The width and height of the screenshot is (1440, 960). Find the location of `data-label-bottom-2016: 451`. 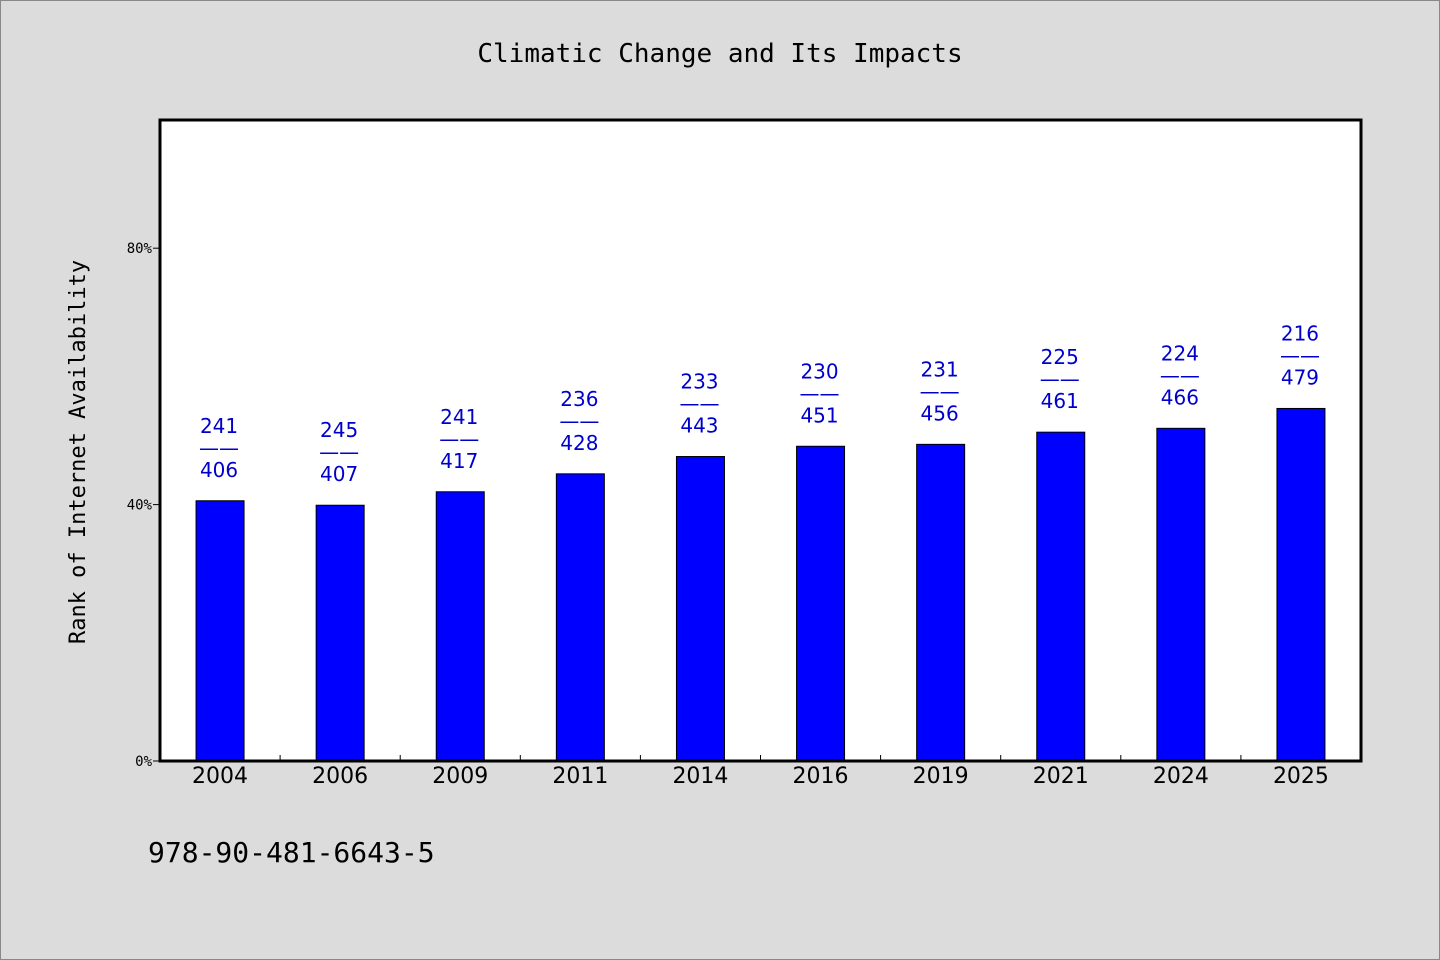

data-label-bottom-2016: 451 is located at coordinates (819, 415).